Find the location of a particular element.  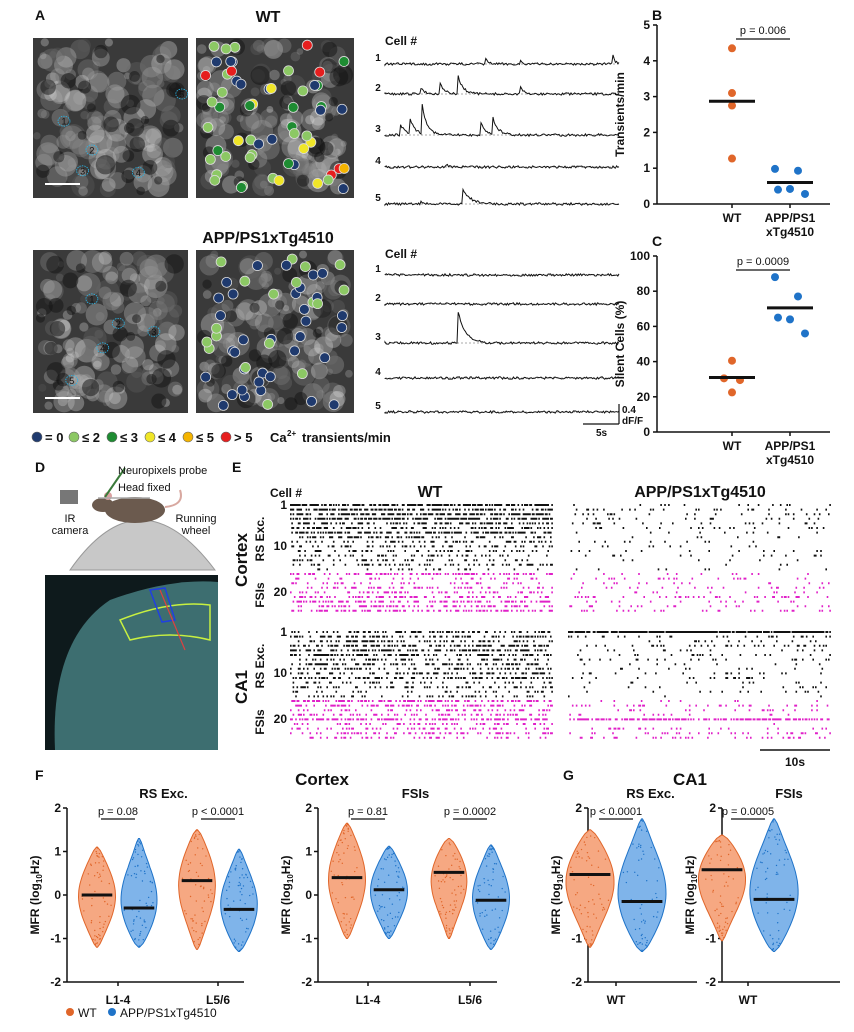

y-tick-label: -1 is located at coordinates (710, 939).